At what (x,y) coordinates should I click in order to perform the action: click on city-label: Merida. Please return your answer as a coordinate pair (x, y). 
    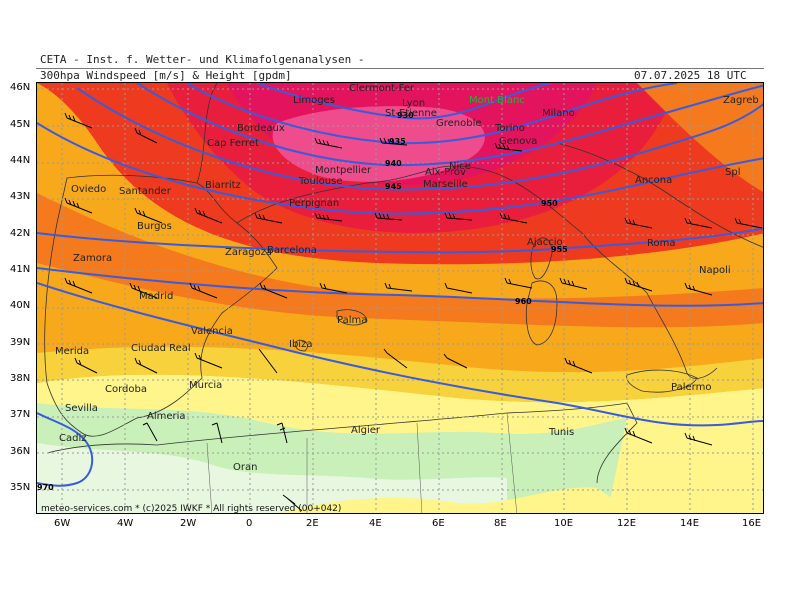
    Looking at the image, I should click on (72, 351).